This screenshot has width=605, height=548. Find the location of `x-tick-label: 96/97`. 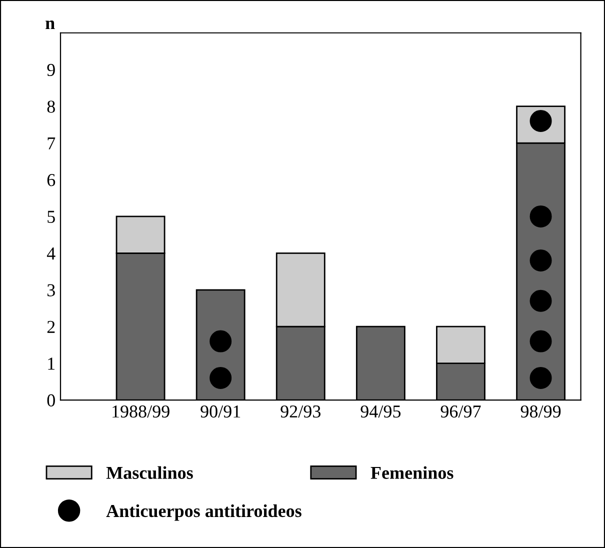

x-tick-label: 96/97 is located at coordinates (460, 411).